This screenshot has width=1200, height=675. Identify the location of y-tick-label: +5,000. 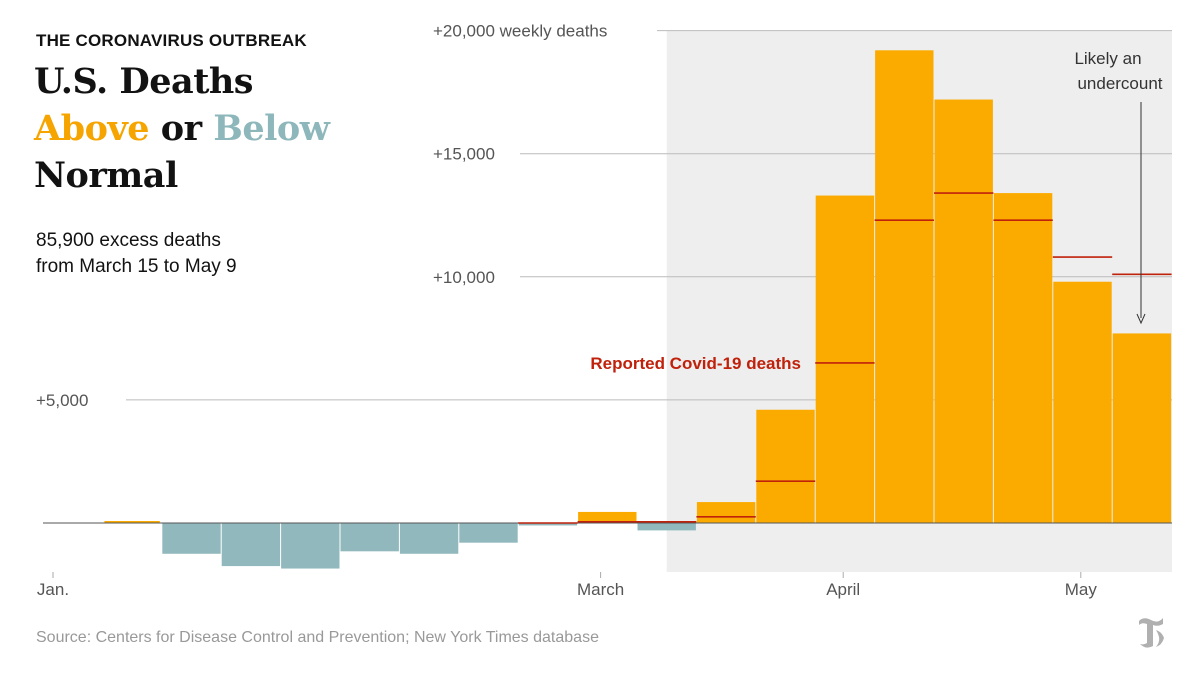
(62, 400).